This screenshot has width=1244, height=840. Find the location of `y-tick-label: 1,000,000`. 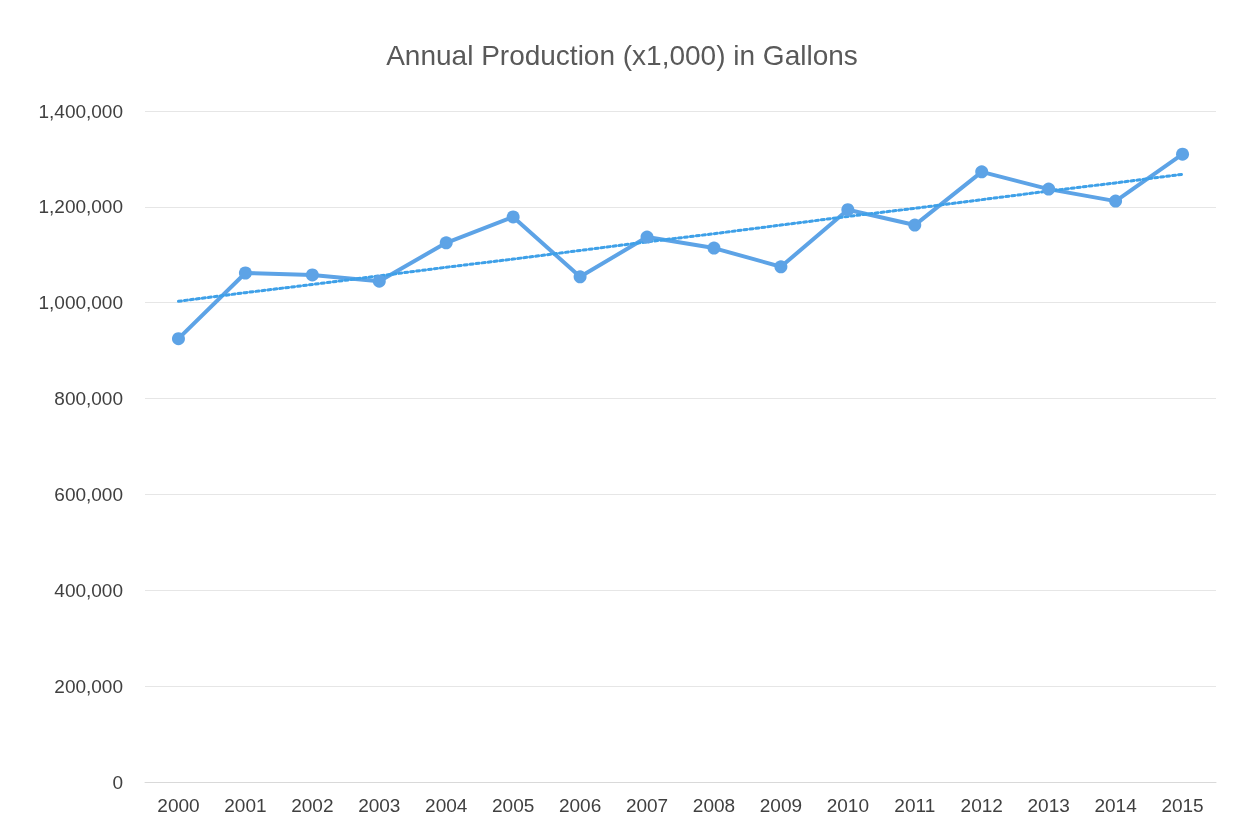

y-tick-label: 1,000,000 is located at coordinates (80, 303).